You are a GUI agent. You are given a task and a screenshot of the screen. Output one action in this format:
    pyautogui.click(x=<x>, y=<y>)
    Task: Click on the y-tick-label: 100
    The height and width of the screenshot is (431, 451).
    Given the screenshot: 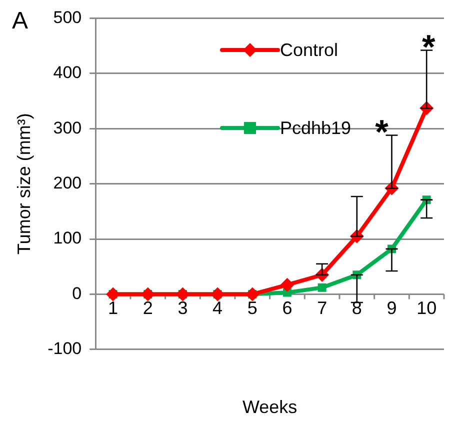 What is the action you would take?
    pyautogui.click(x=67, y=238)
    